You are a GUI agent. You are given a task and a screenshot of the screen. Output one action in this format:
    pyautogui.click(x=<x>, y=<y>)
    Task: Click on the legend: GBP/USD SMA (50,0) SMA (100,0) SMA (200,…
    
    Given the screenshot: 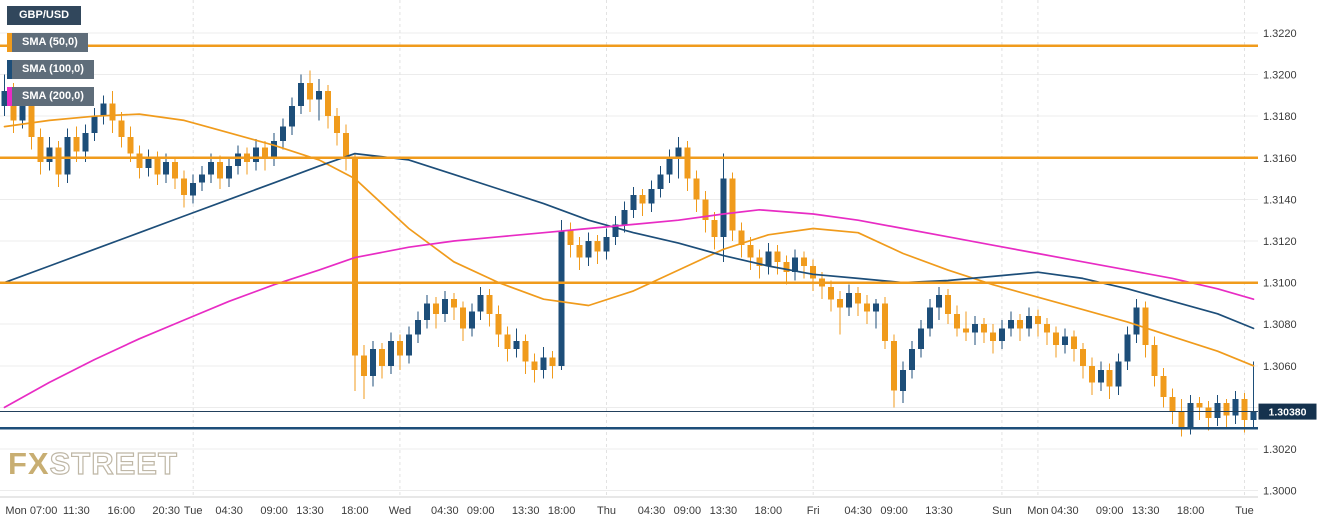 What is the action you would take?
    pyautogui.click(x=110, y=60)
    